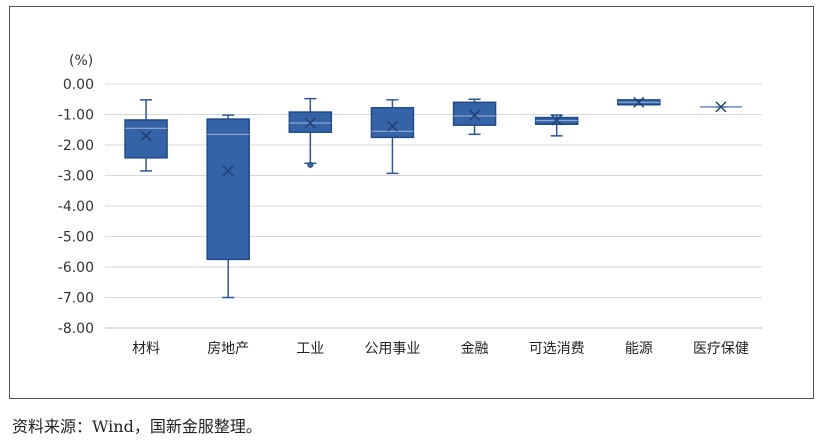 The width and height of the screenshot is (821, 448). I want to click on y-tick-label: -7.00, so click(76, 299).